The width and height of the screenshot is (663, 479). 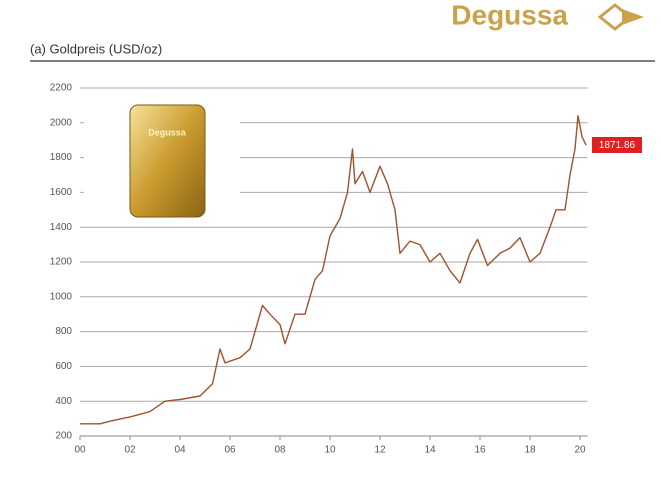 I want to click on x-tick-label: 06, so click(x=230, y=450).